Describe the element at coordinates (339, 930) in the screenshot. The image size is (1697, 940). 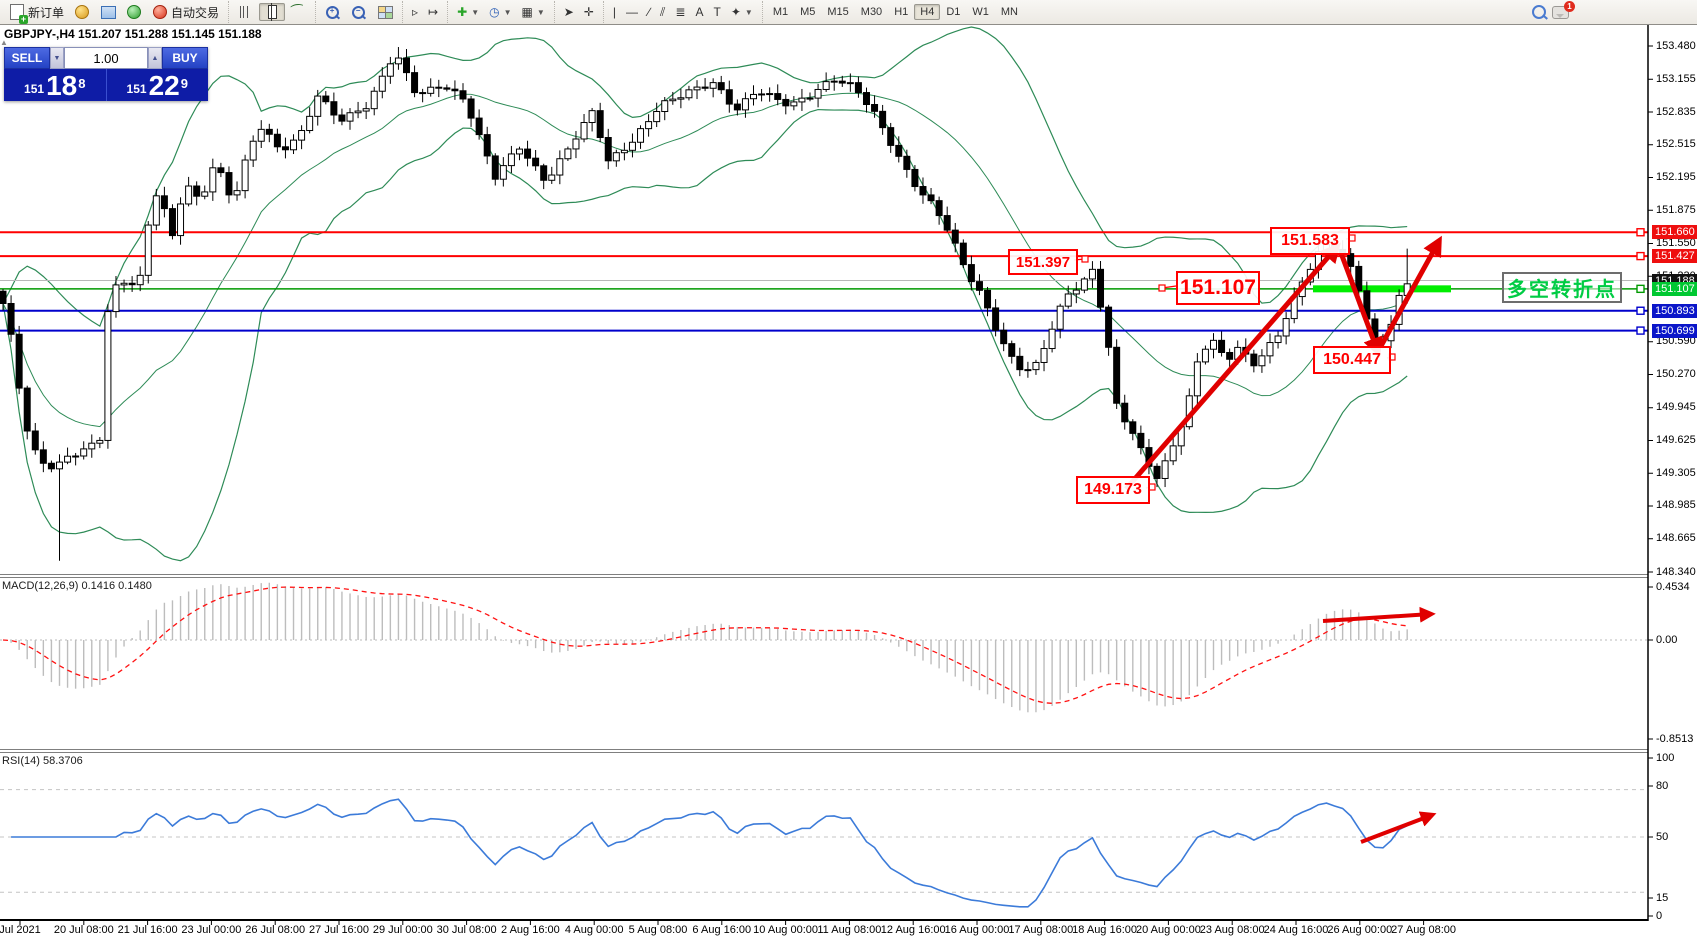
I see `time-label: 27 Jul 16:00` at that location.